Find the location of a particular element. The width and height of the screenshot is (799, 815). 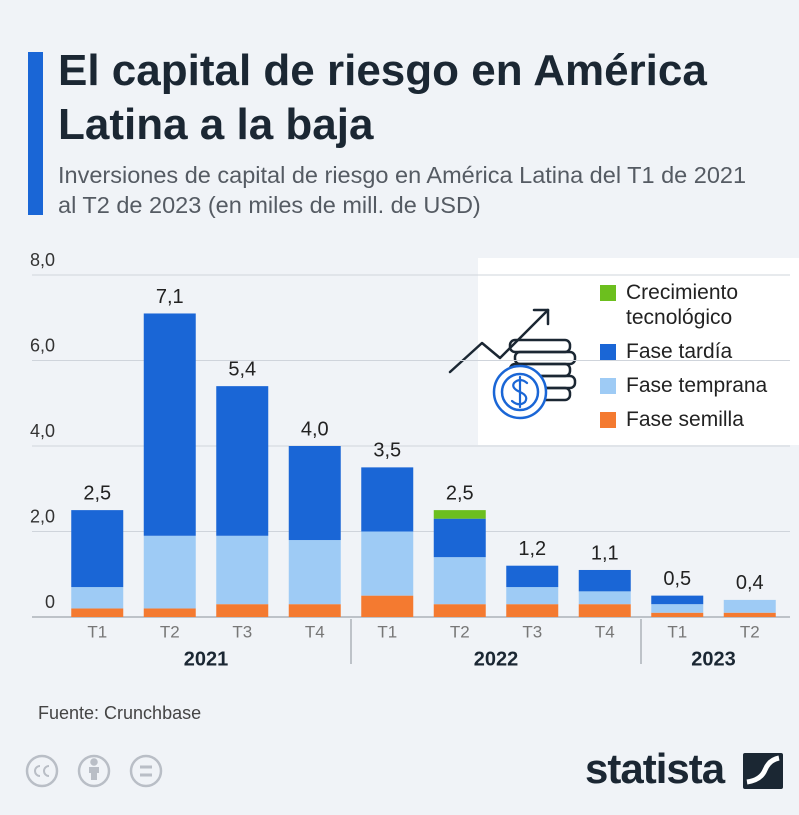

total-label: 7,1 is located at coordinates (170, 297).